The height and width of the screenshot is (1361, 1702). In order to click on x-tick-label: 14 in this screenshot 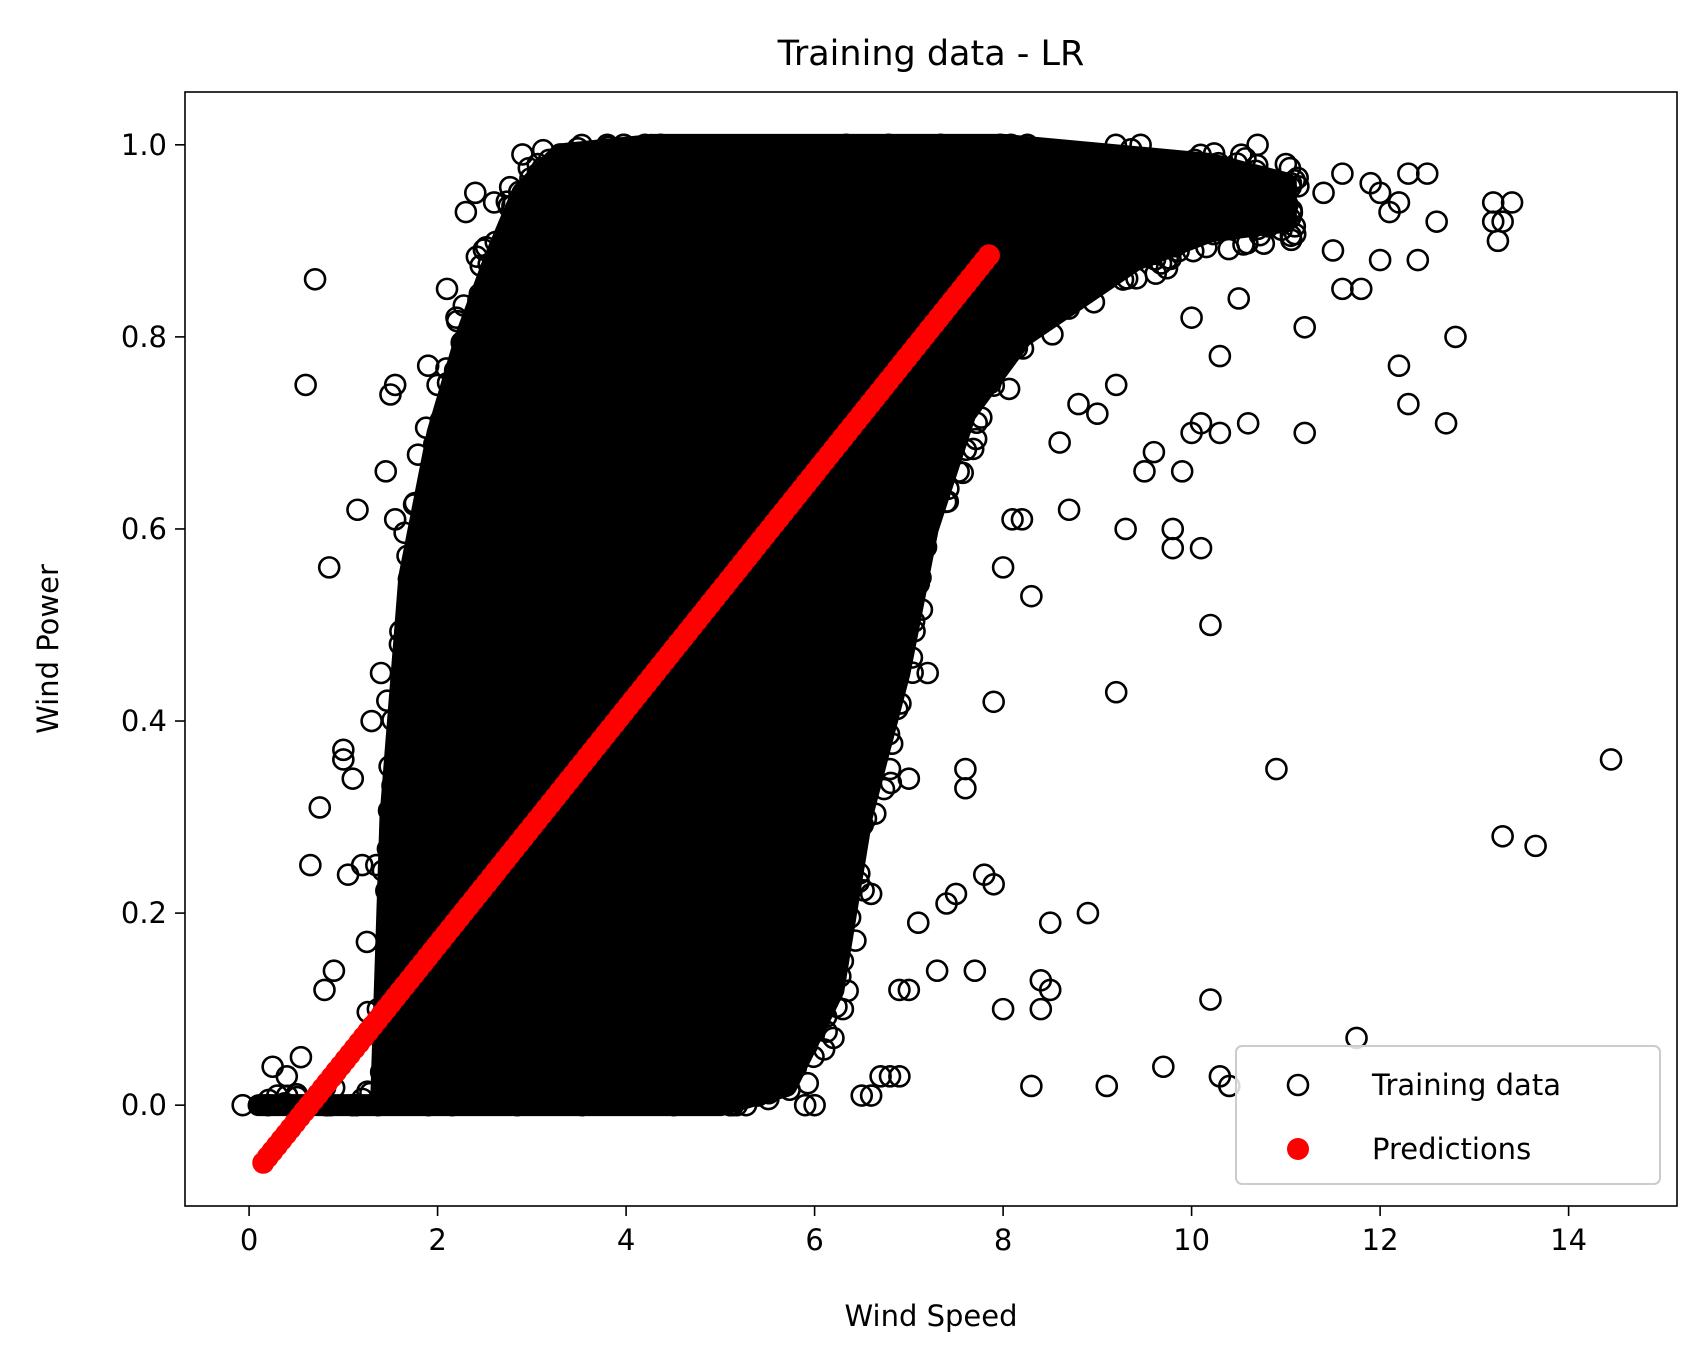, I will do `click(1568, 1240)`.